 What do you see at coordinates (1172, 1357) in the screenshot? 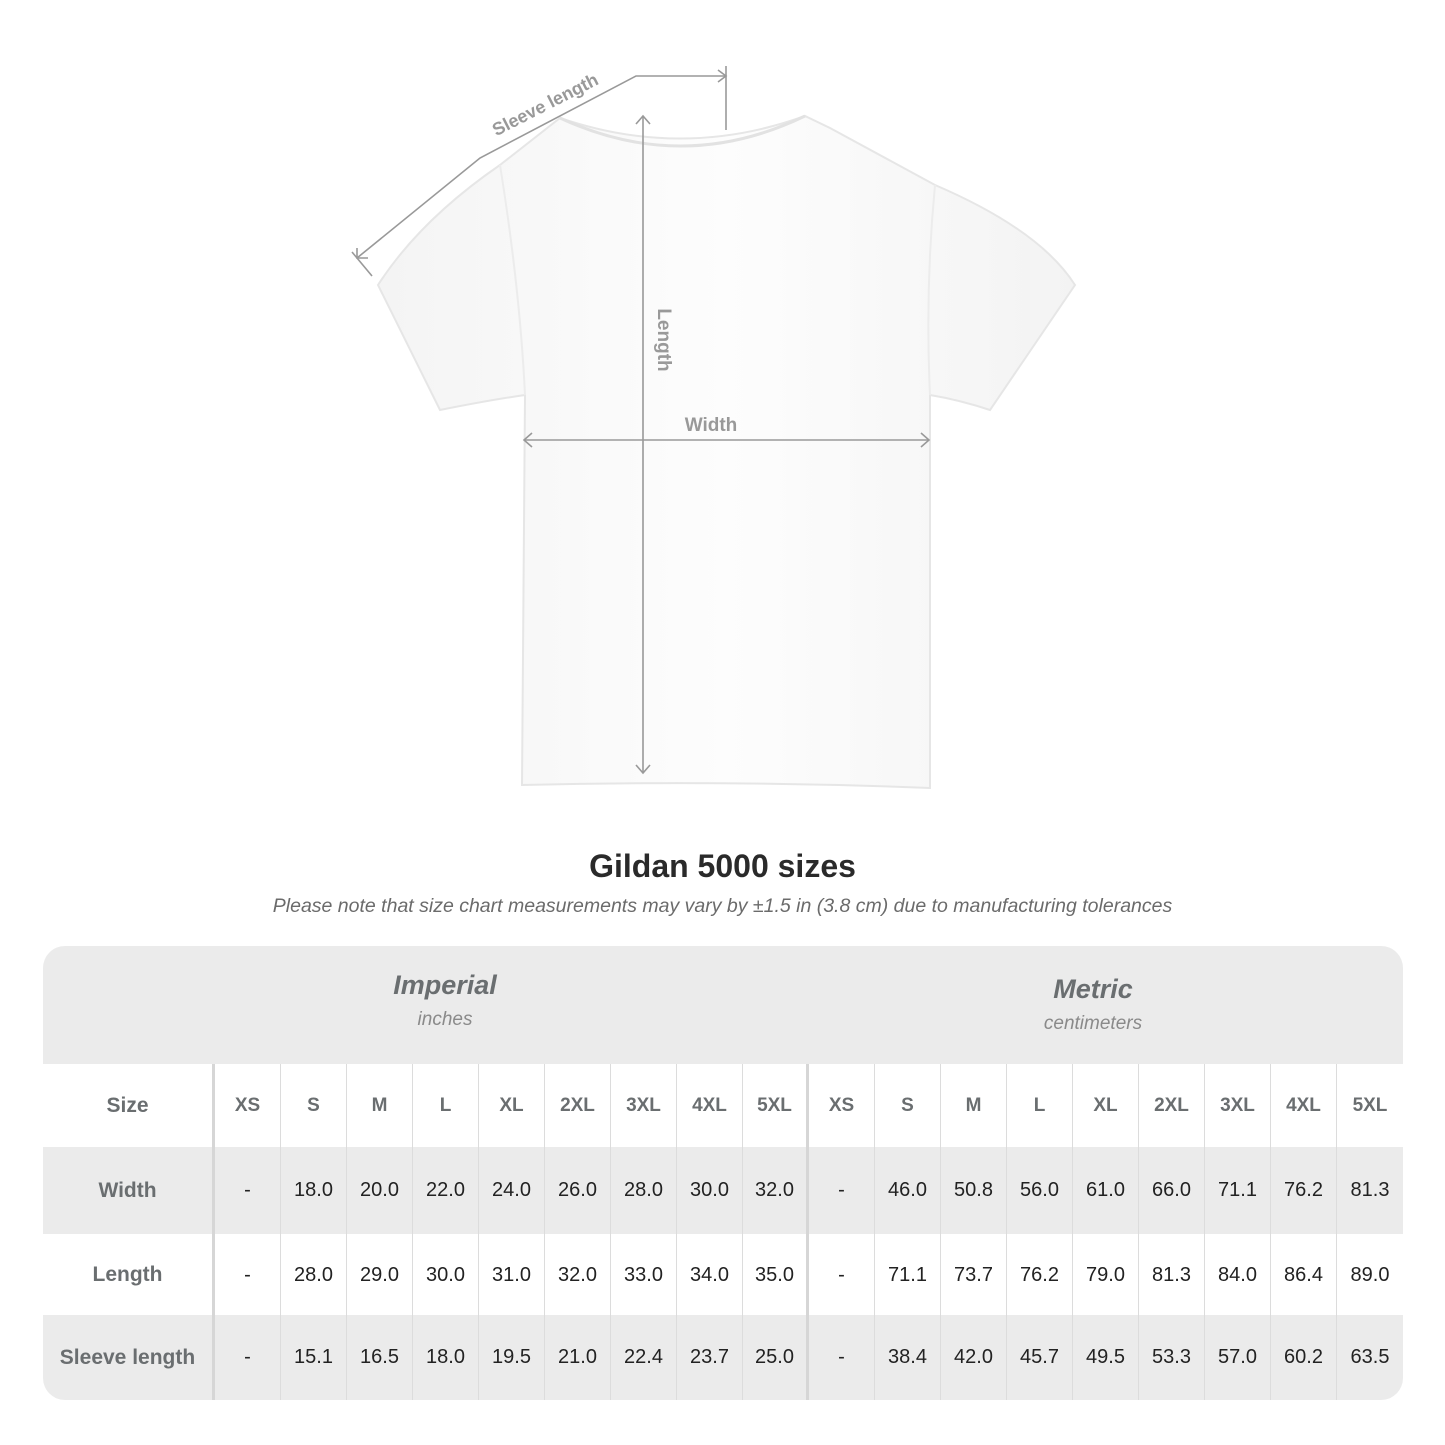
I see `table-cell: 53.3` at bounding box center [1172, 1357].